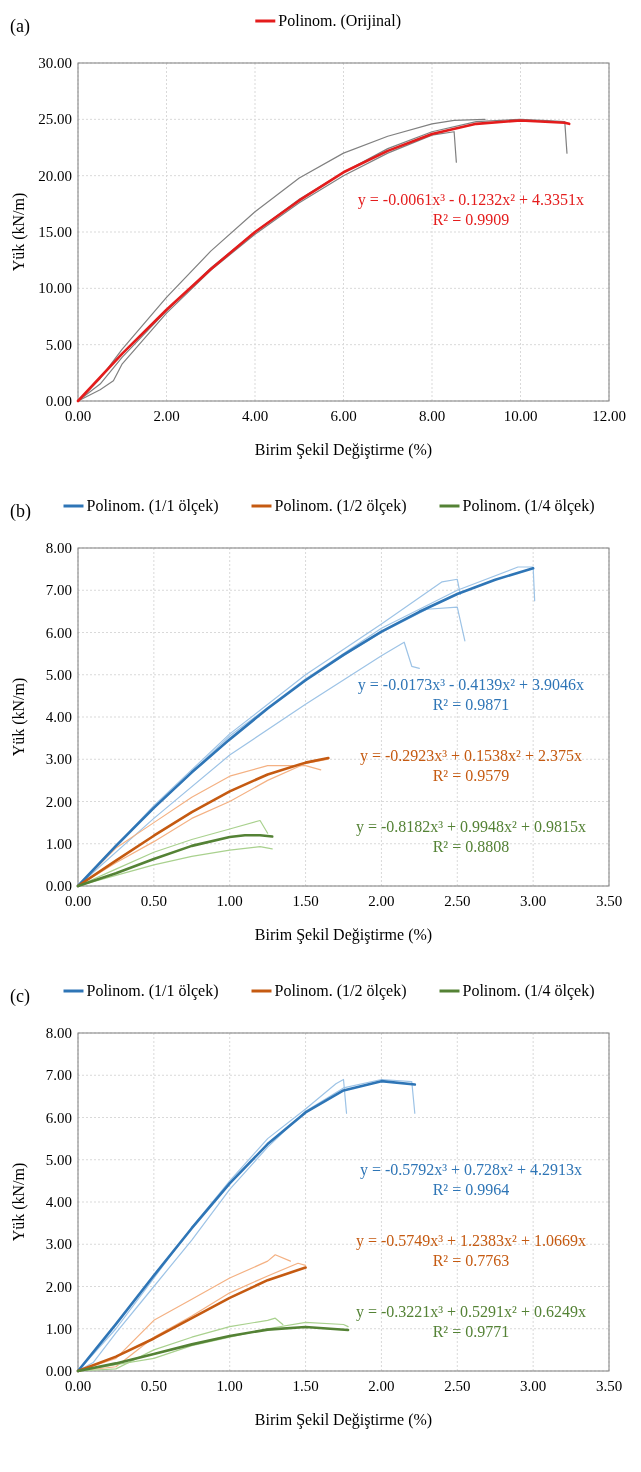 This screenshot has height=1472, width=641. What do you see at coordinates (20, 511) in the screenshot?
I see `chart-title: (b)` at bounding box center [20, 511].